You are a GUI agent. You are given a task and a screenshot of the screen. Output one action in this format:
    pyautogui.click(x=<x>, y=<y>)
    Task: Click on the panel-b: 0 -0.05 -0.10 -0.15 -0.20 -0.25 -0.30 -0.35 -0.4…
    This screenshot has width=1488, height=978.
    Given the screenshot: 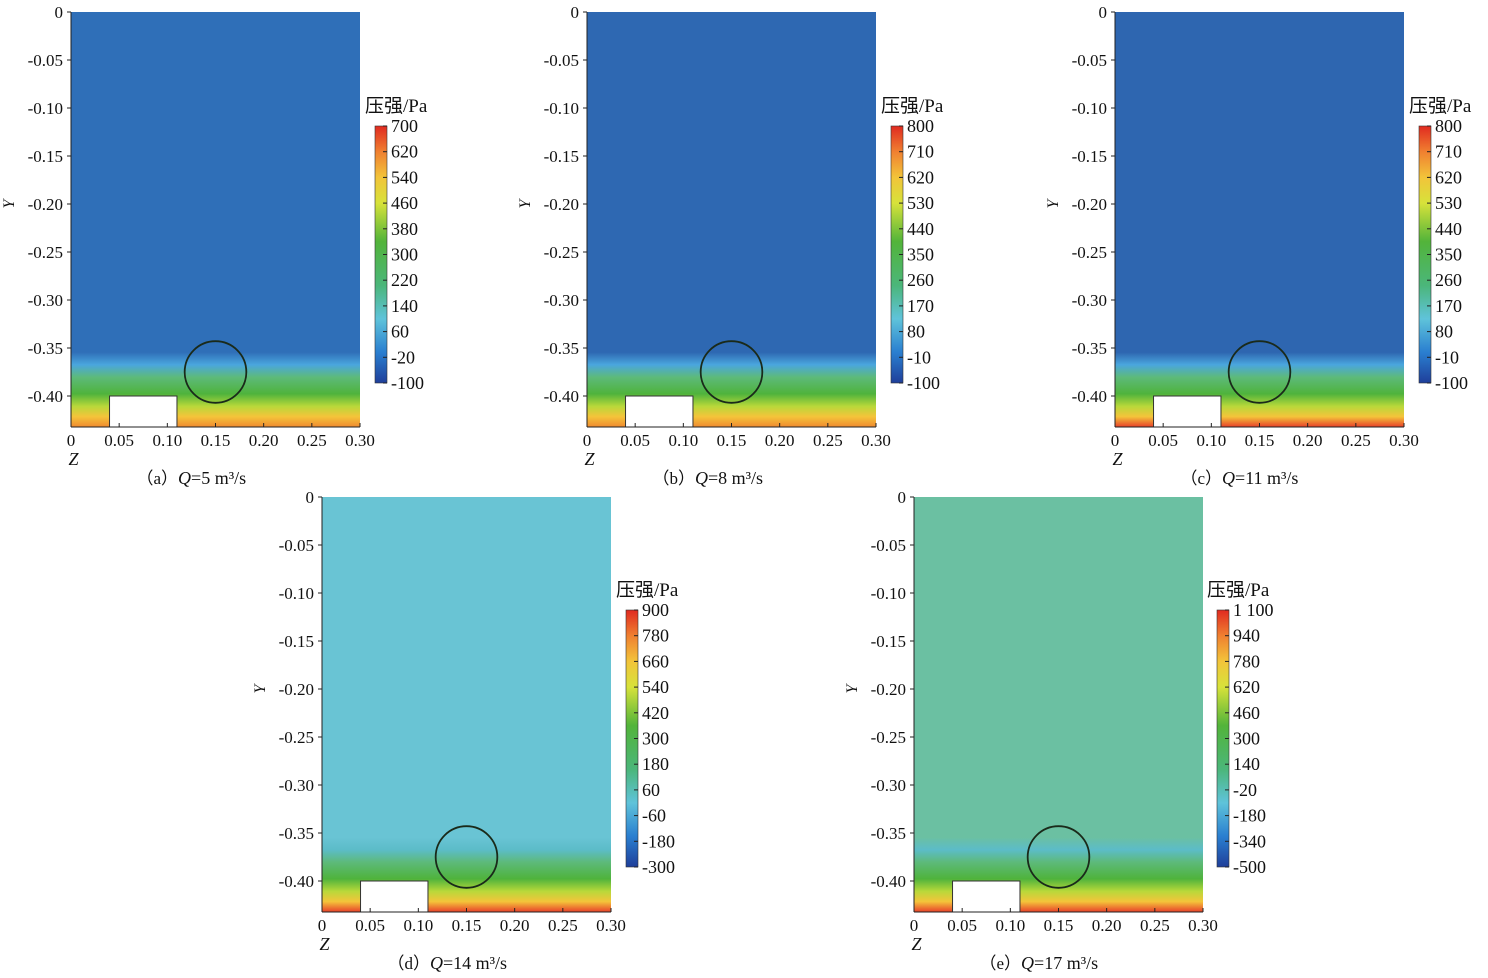 What is the action you would take?
    pyautogui.click(x=730, y=245)
    